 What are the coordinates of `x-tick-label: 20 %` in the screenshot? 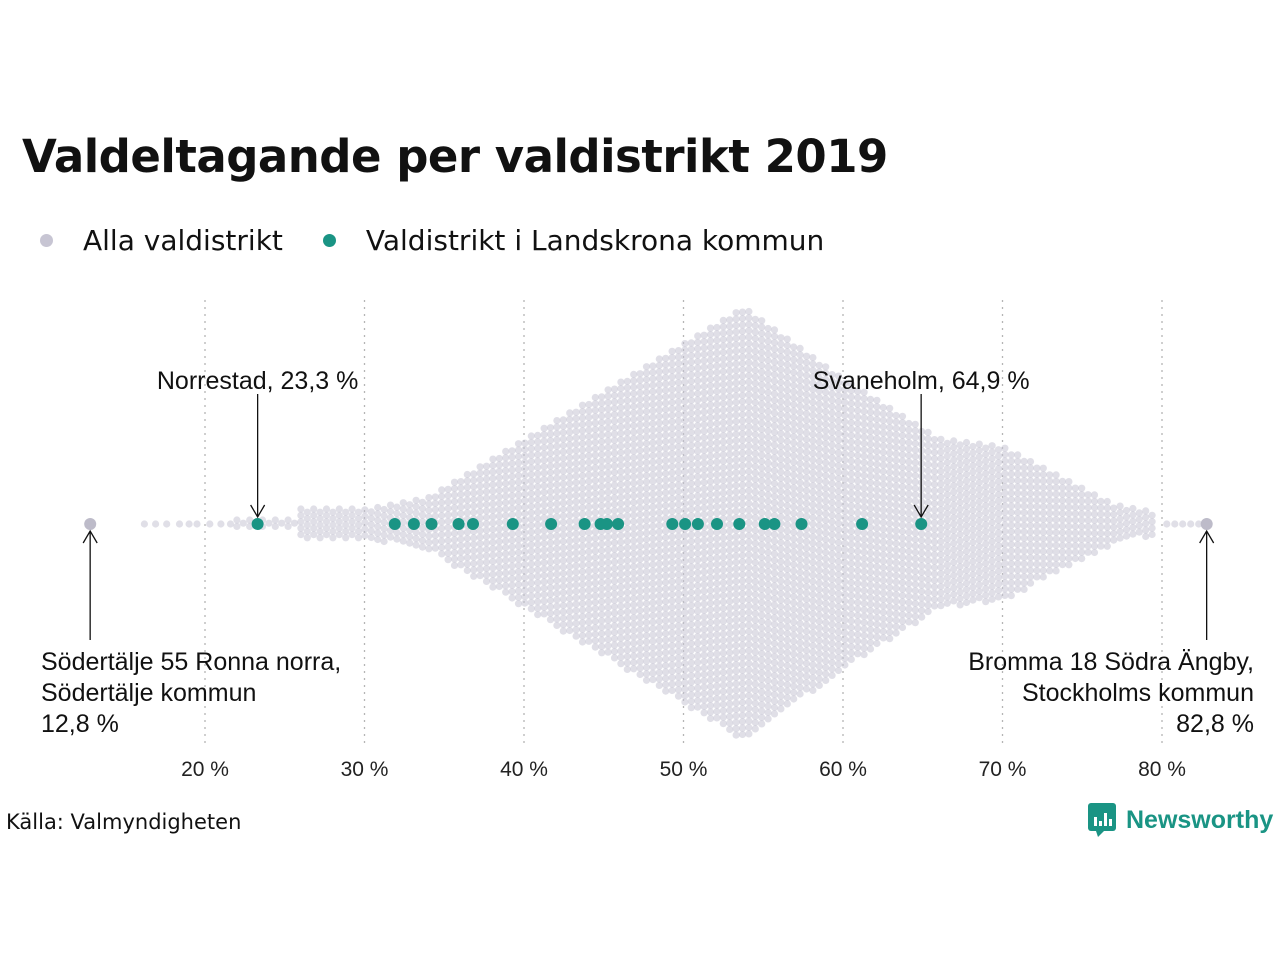 It's located at (205, 769).